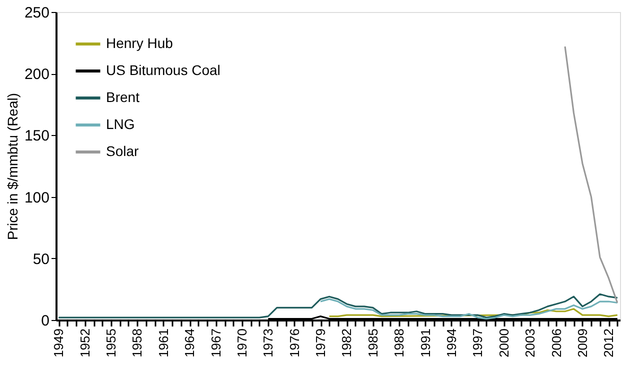 This screenshot has width=640, height=372. Describe the element at coordinates (123, 151) in the screenshot. I see `legend-label: Solar` at that location.